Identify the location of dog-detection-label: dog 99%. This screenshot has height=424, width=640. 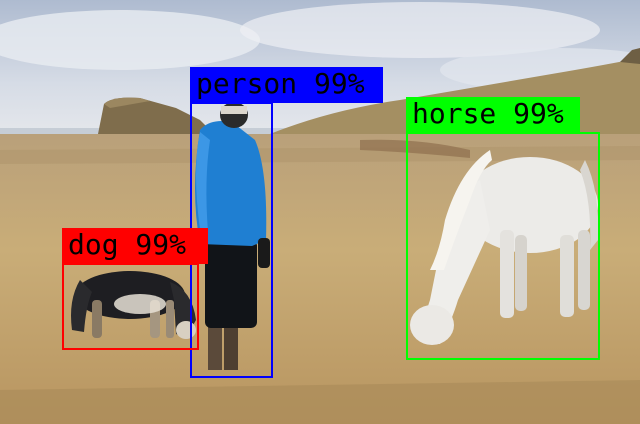
(135, 246).